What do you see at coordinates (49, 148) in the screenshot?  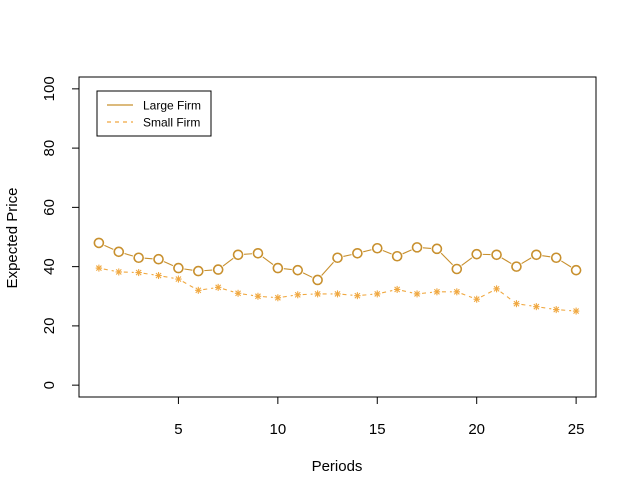 I see `y-tick-label: 80` at bounding box center [49, 148].